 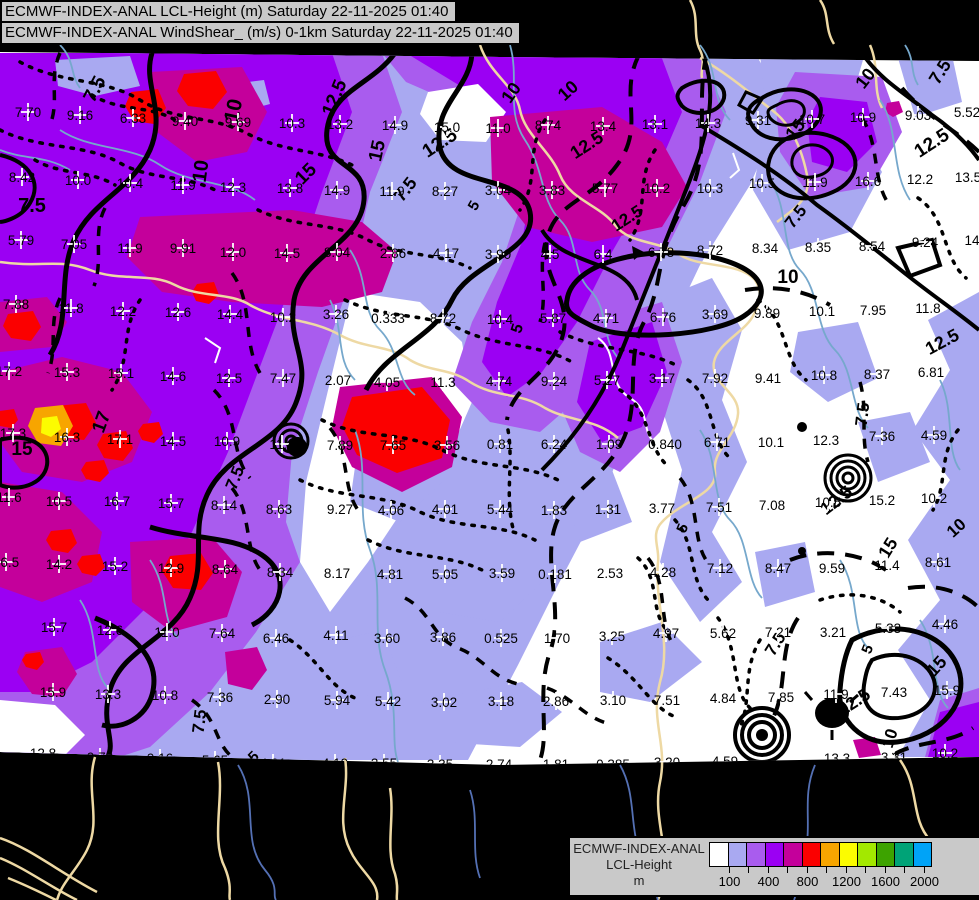 What do you see at coordinates (663, 572) in the screenshot?
I see `svg-text: 4.28` at bounding box center [663, 572].